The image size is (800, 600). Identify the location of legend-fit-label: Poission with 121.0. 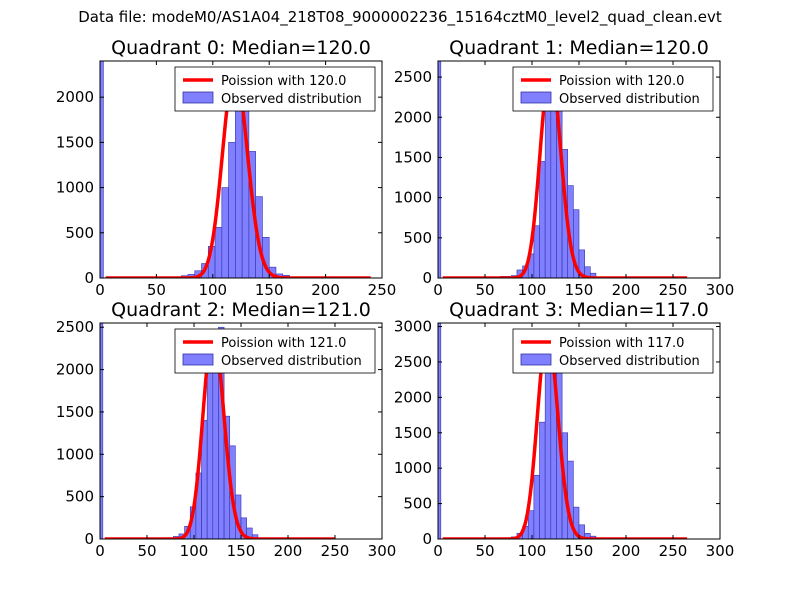
(283, 343).